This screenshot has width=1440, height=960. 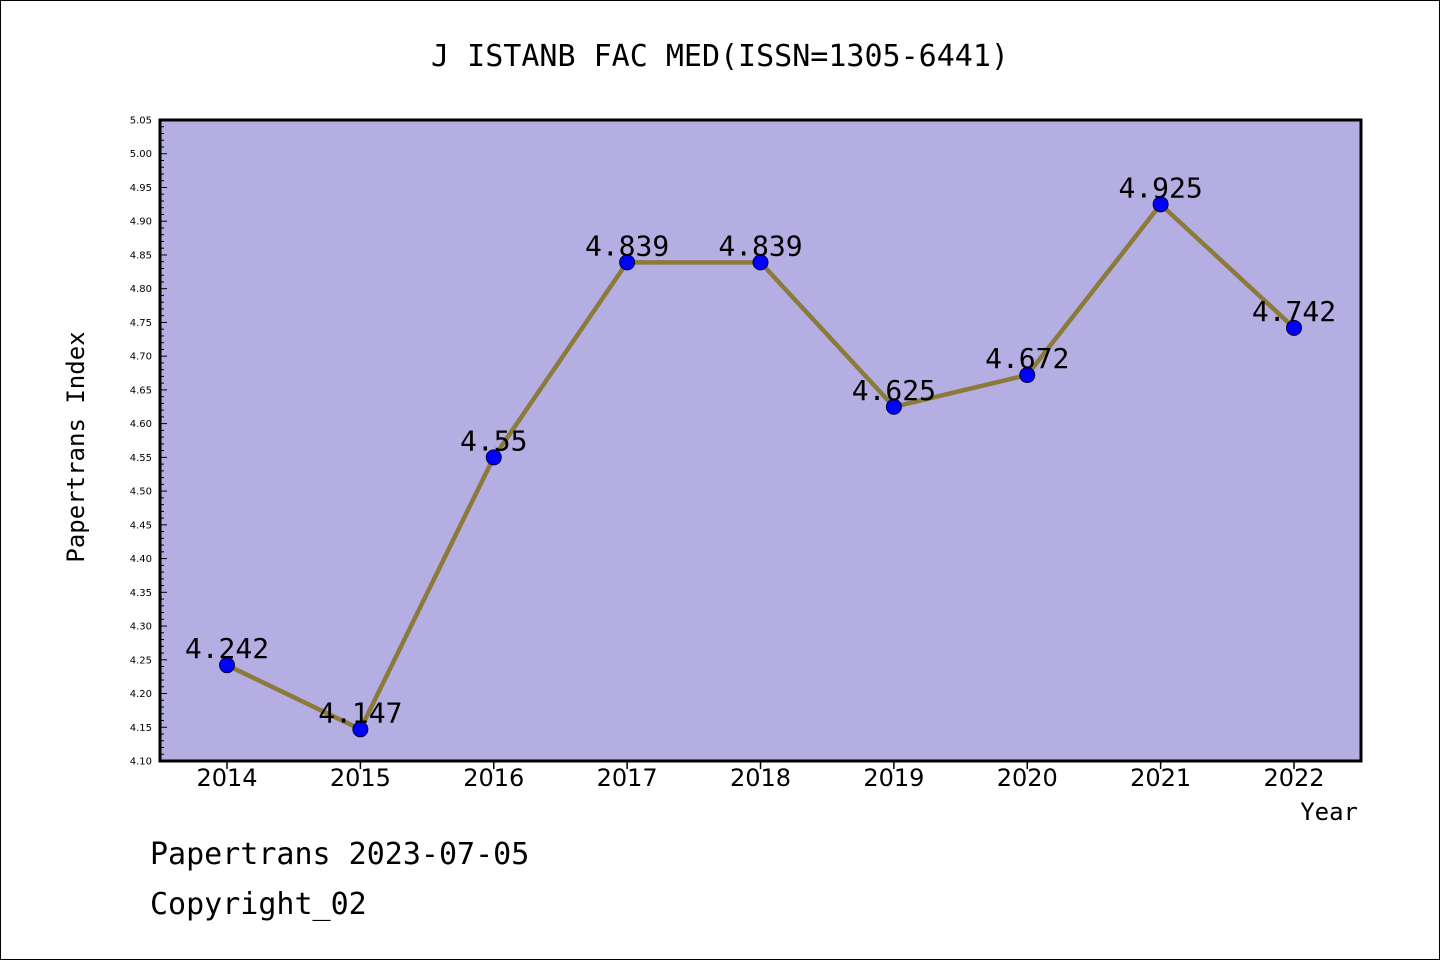 I want to click on y-tick-label: 4.90, so click(x=141, y=222).